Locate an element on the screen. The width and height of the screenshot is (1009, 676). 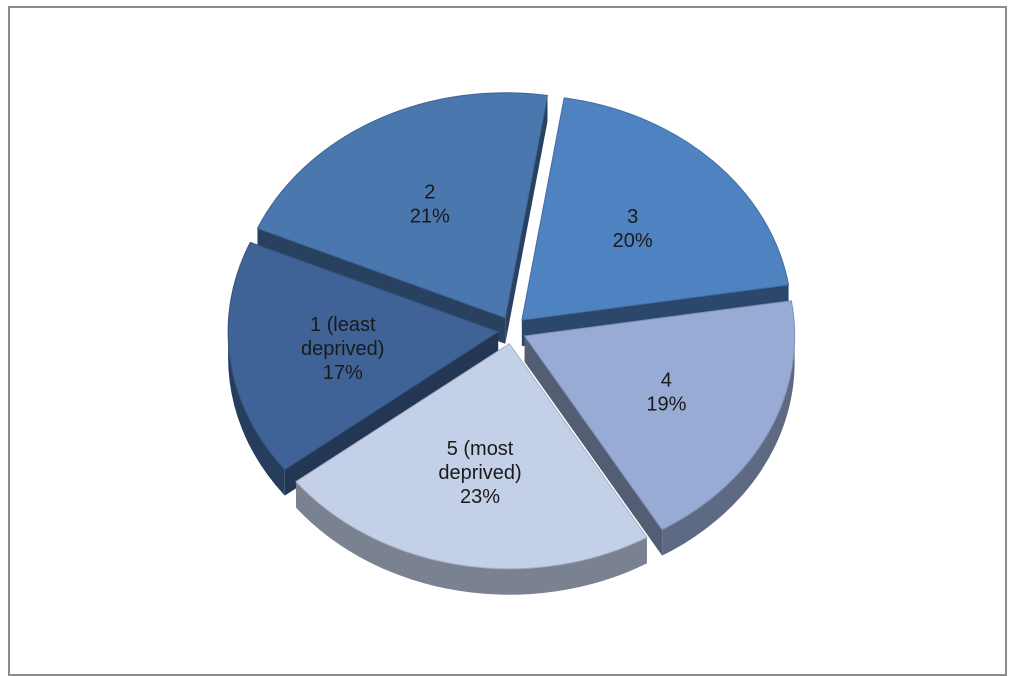
slice-category-label: 2 is located at coordinates (429, 192).